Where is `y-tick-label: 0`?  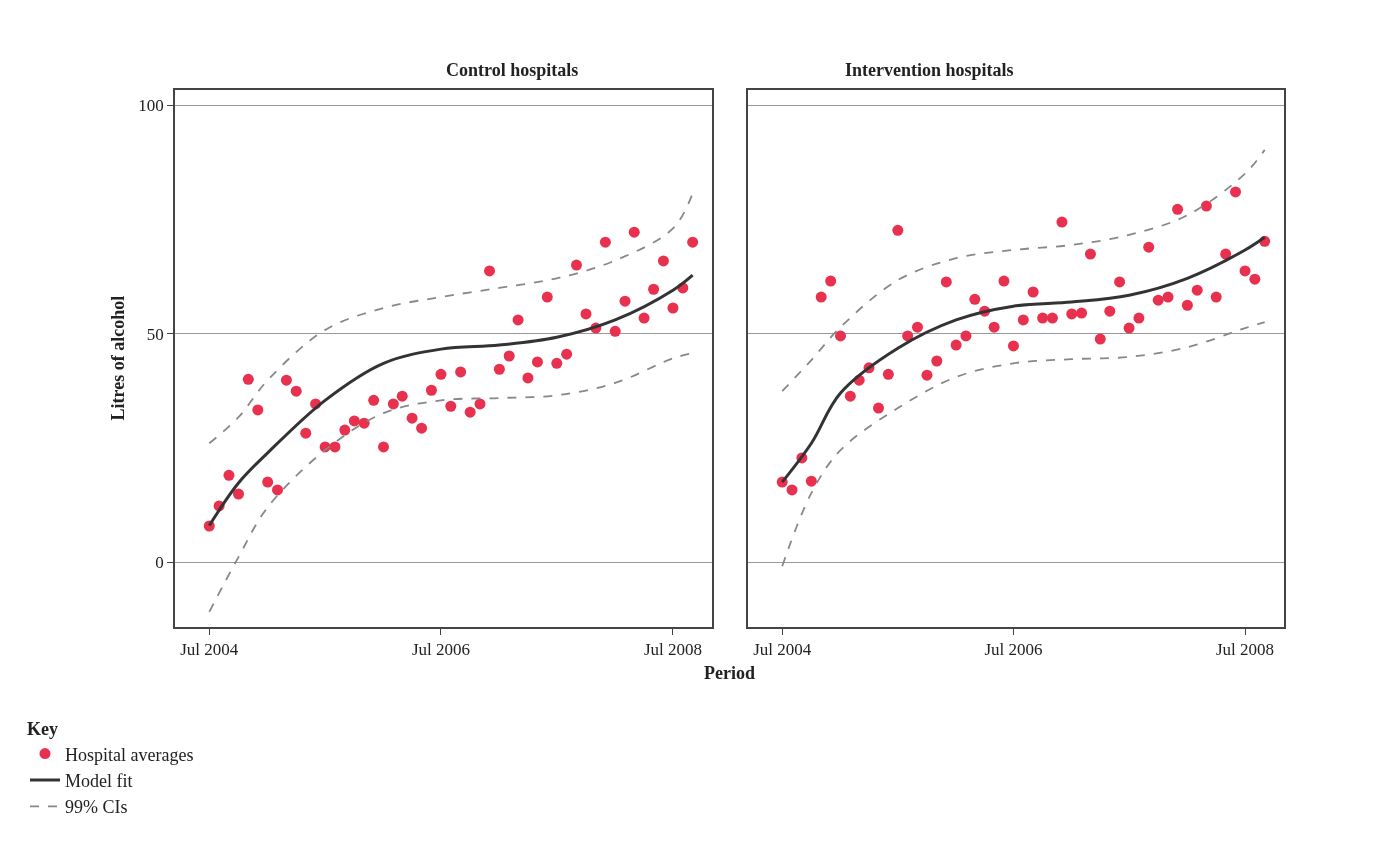
y-tick-label: 0 is located at coordinates (159, 563).